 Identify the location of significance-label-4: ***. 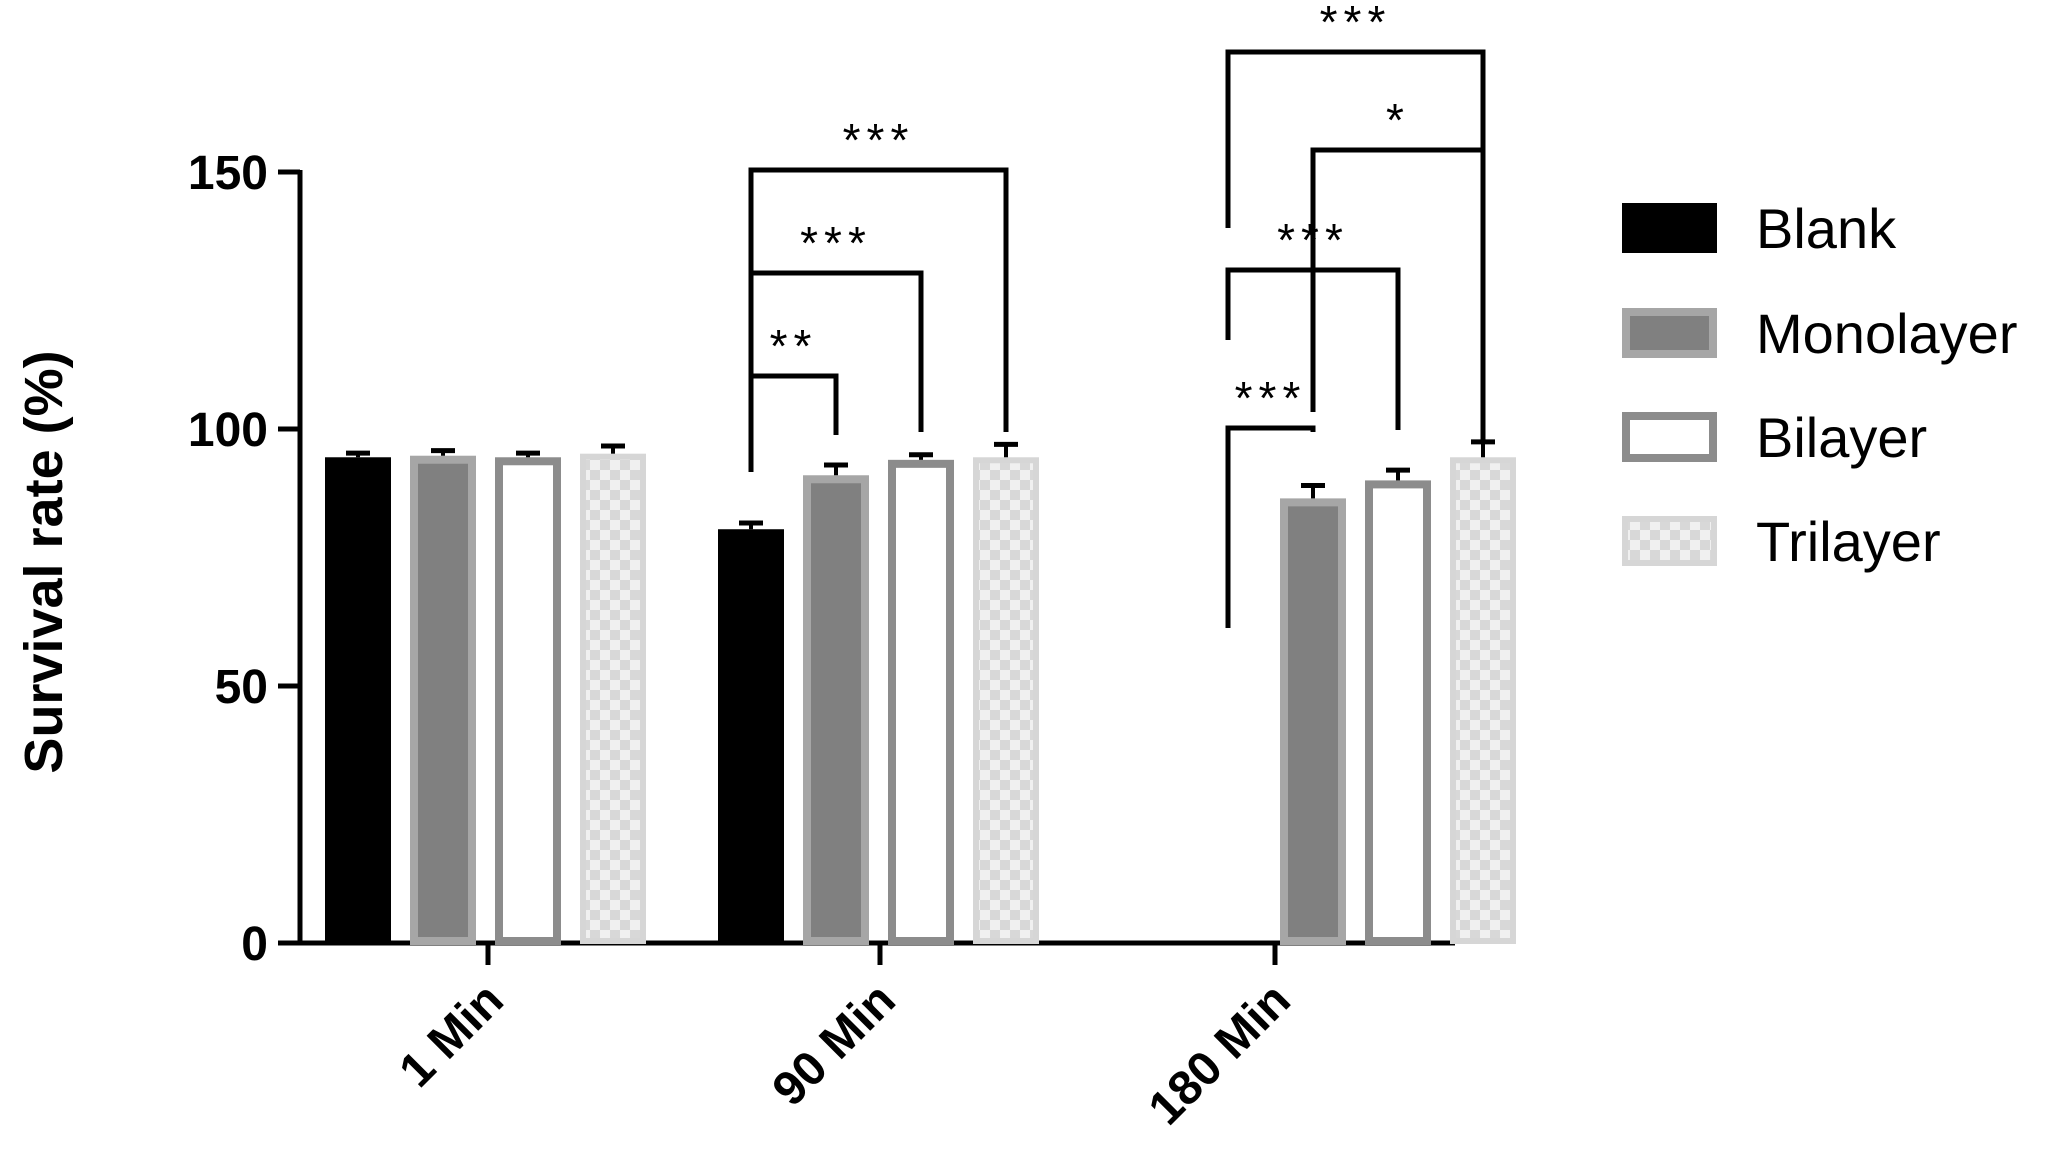
(1313, 240).